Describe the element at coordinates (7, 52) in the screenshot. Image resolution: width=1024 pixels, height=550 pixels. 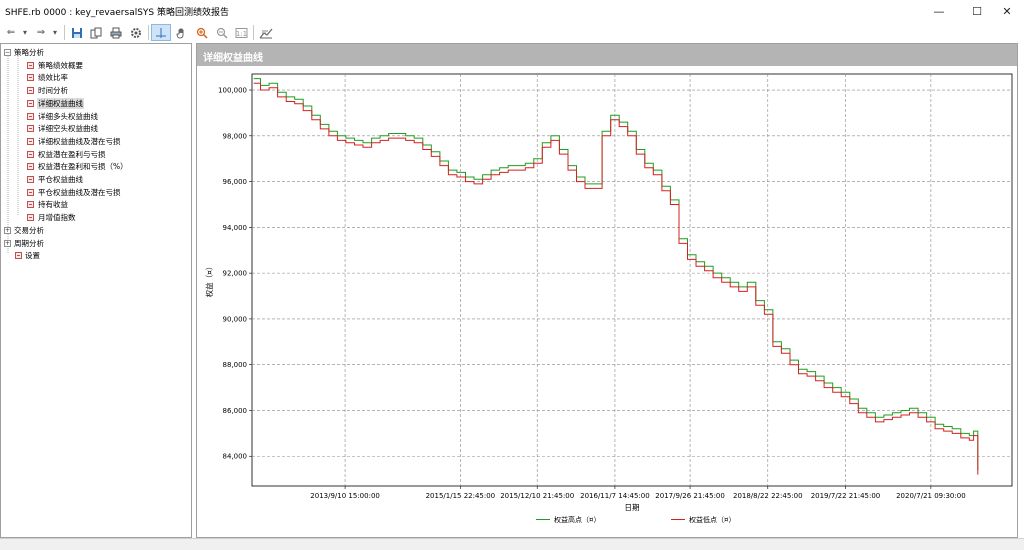
I see `collapse-icon: −` at that location.